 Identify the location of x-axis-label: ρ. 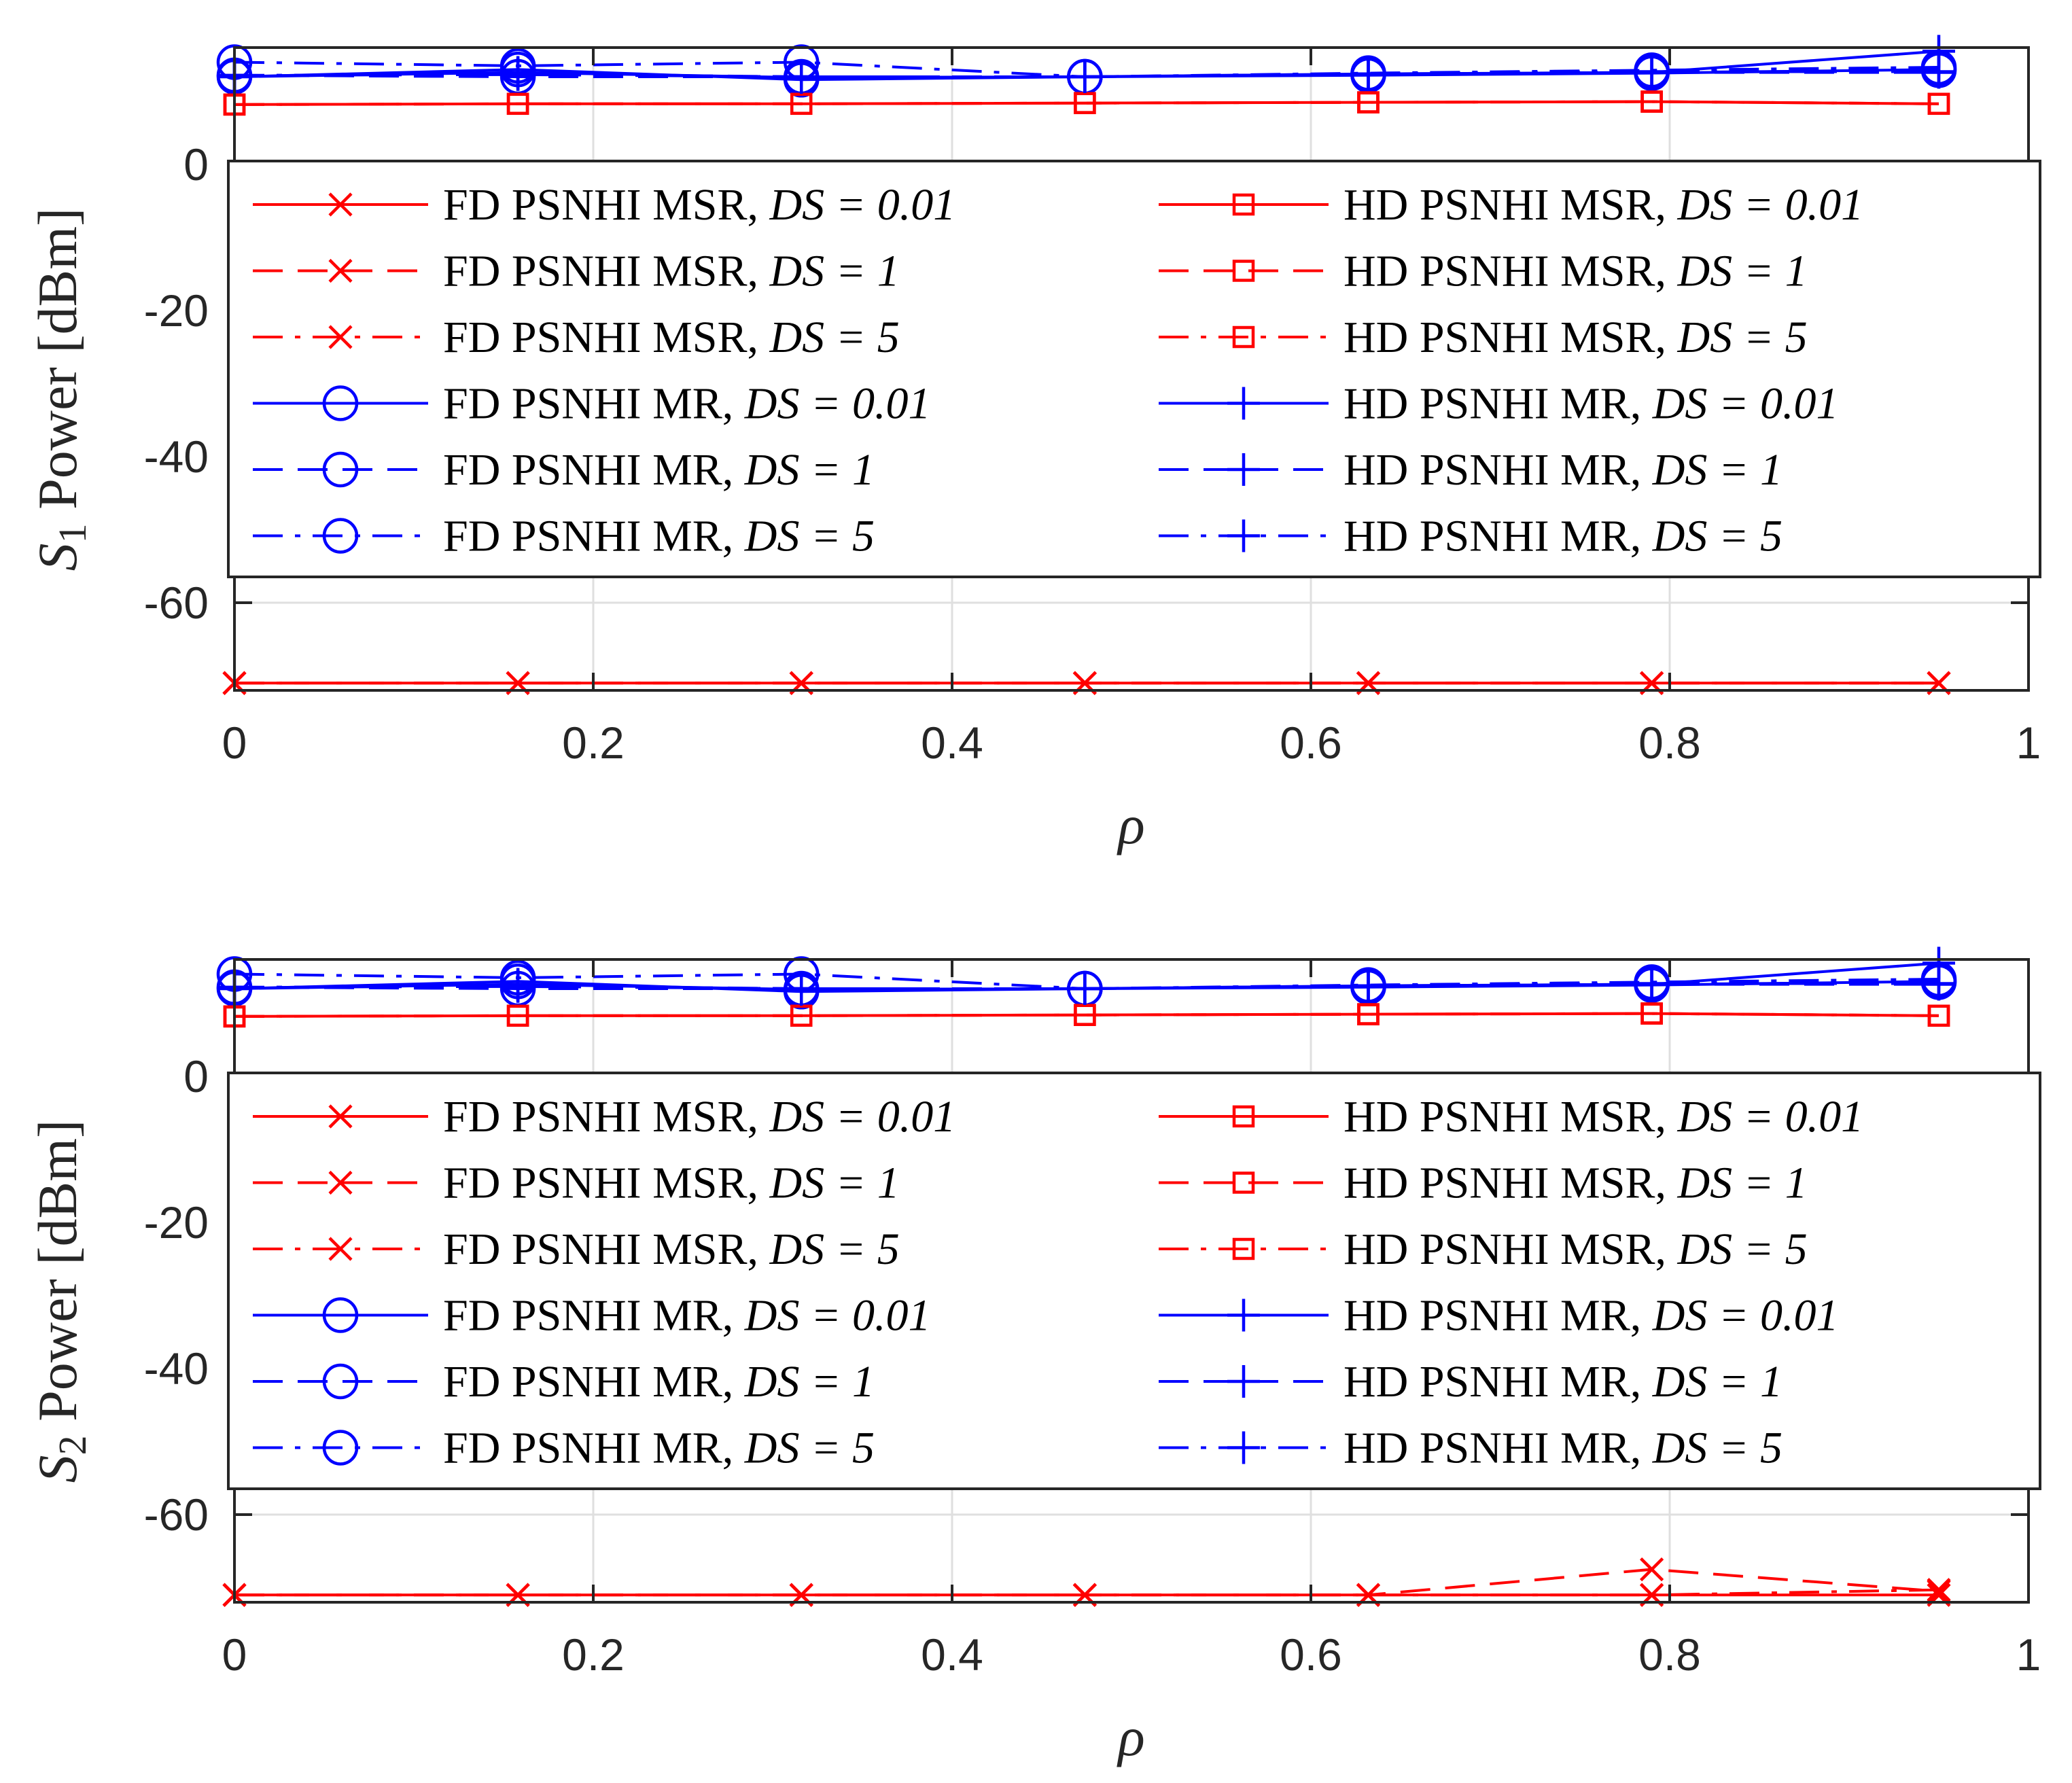
(1130, 1736).